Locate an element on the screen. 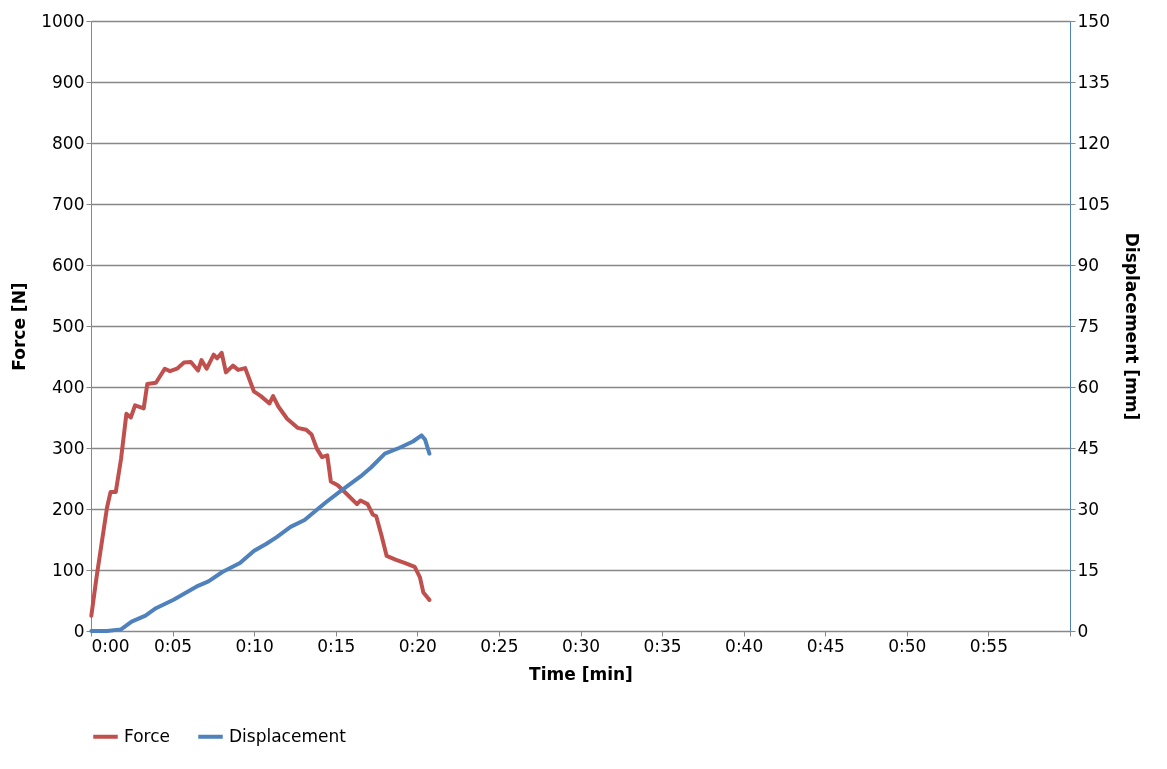  y-tick-label: 900 is located at coordinates (68, 81).